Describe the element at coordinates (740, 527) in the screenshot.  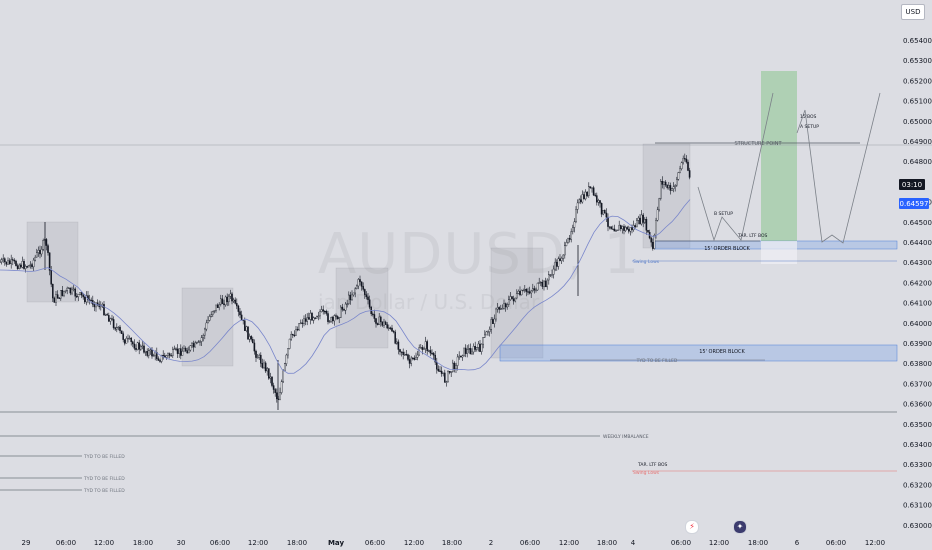
I see `us-flag-icon: ✦` at that location.